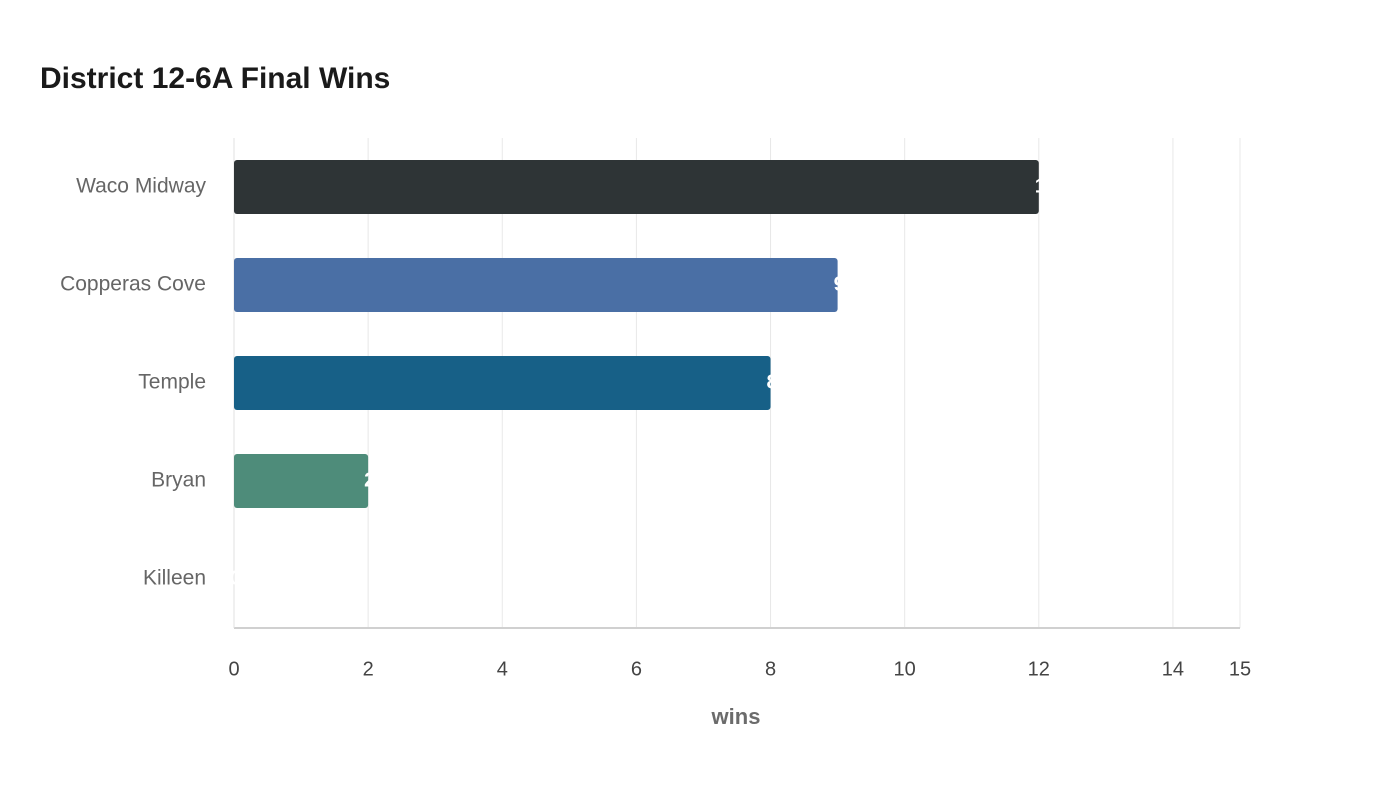  What do you see at coordinates (215, 78) in the screenshot?
I see `chart-title: District 12-6A Final Wins` at bounding box center [215, 78].